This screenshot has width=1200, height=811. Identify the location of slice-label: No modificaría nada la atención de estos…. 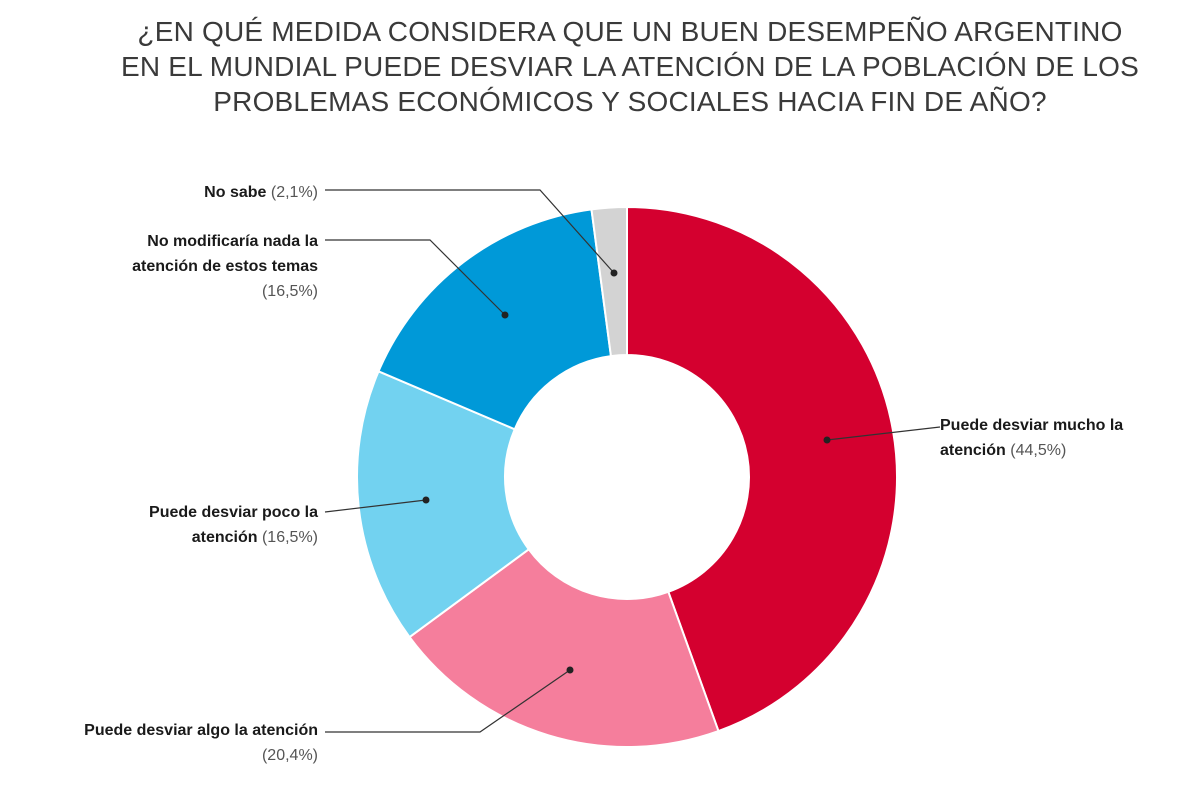
(225, 254).